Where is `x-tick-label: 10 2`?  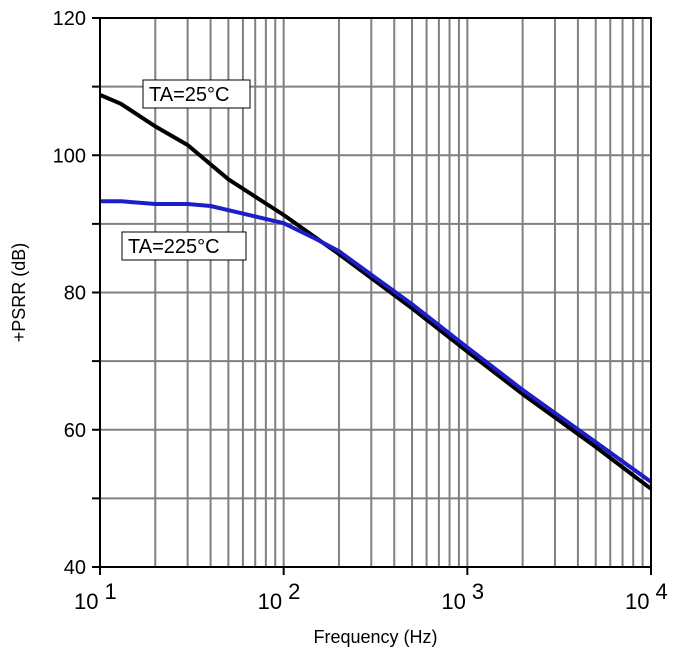 x-tick-label: 10 2 is located at coordinates (279, 596).